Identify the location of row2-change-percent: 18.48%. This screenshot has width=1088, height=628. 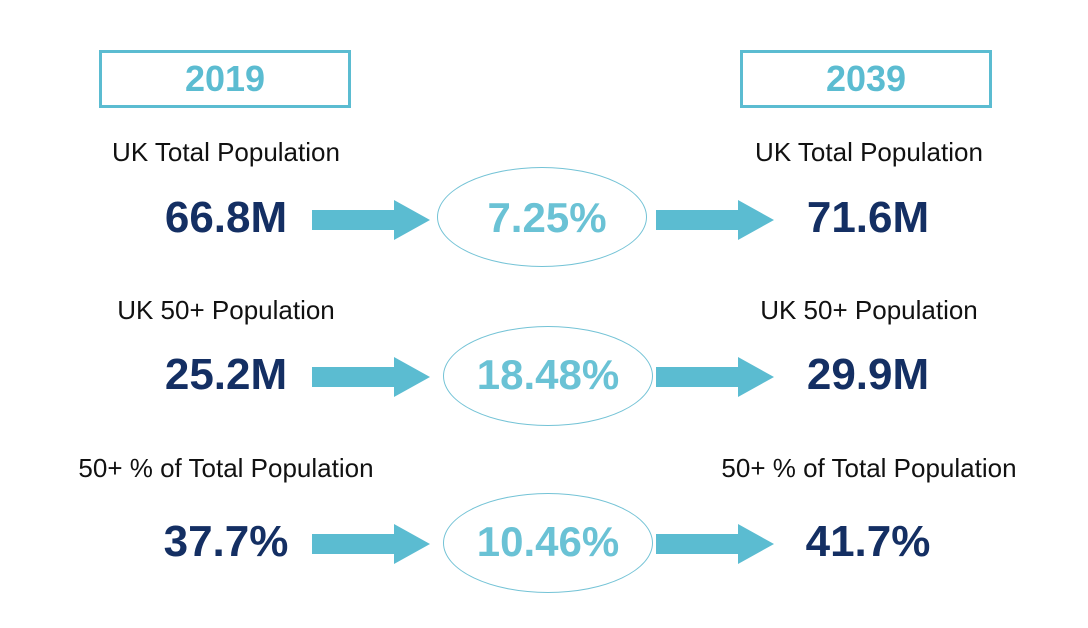
(548, 374).